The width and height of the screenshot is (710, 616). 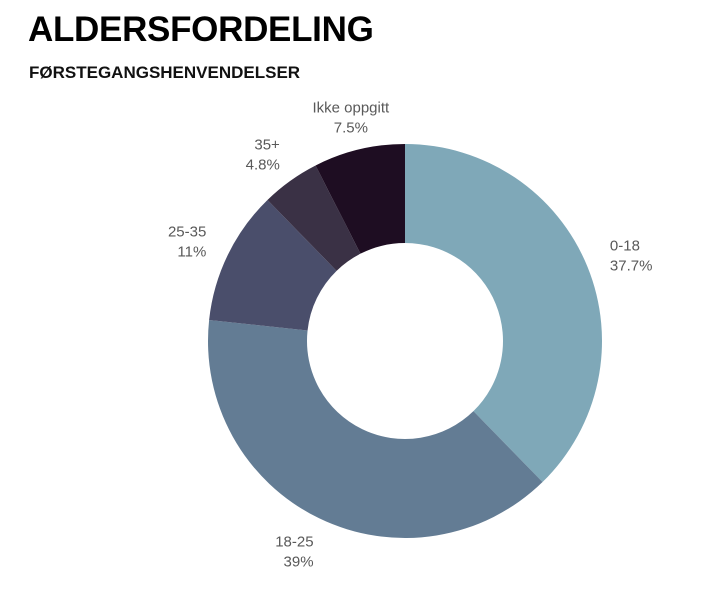 What do you see at coordinates (191, 252) in the screenshot?
I see `slice-value-25-35: 11%` at bounding box center [191, 252].